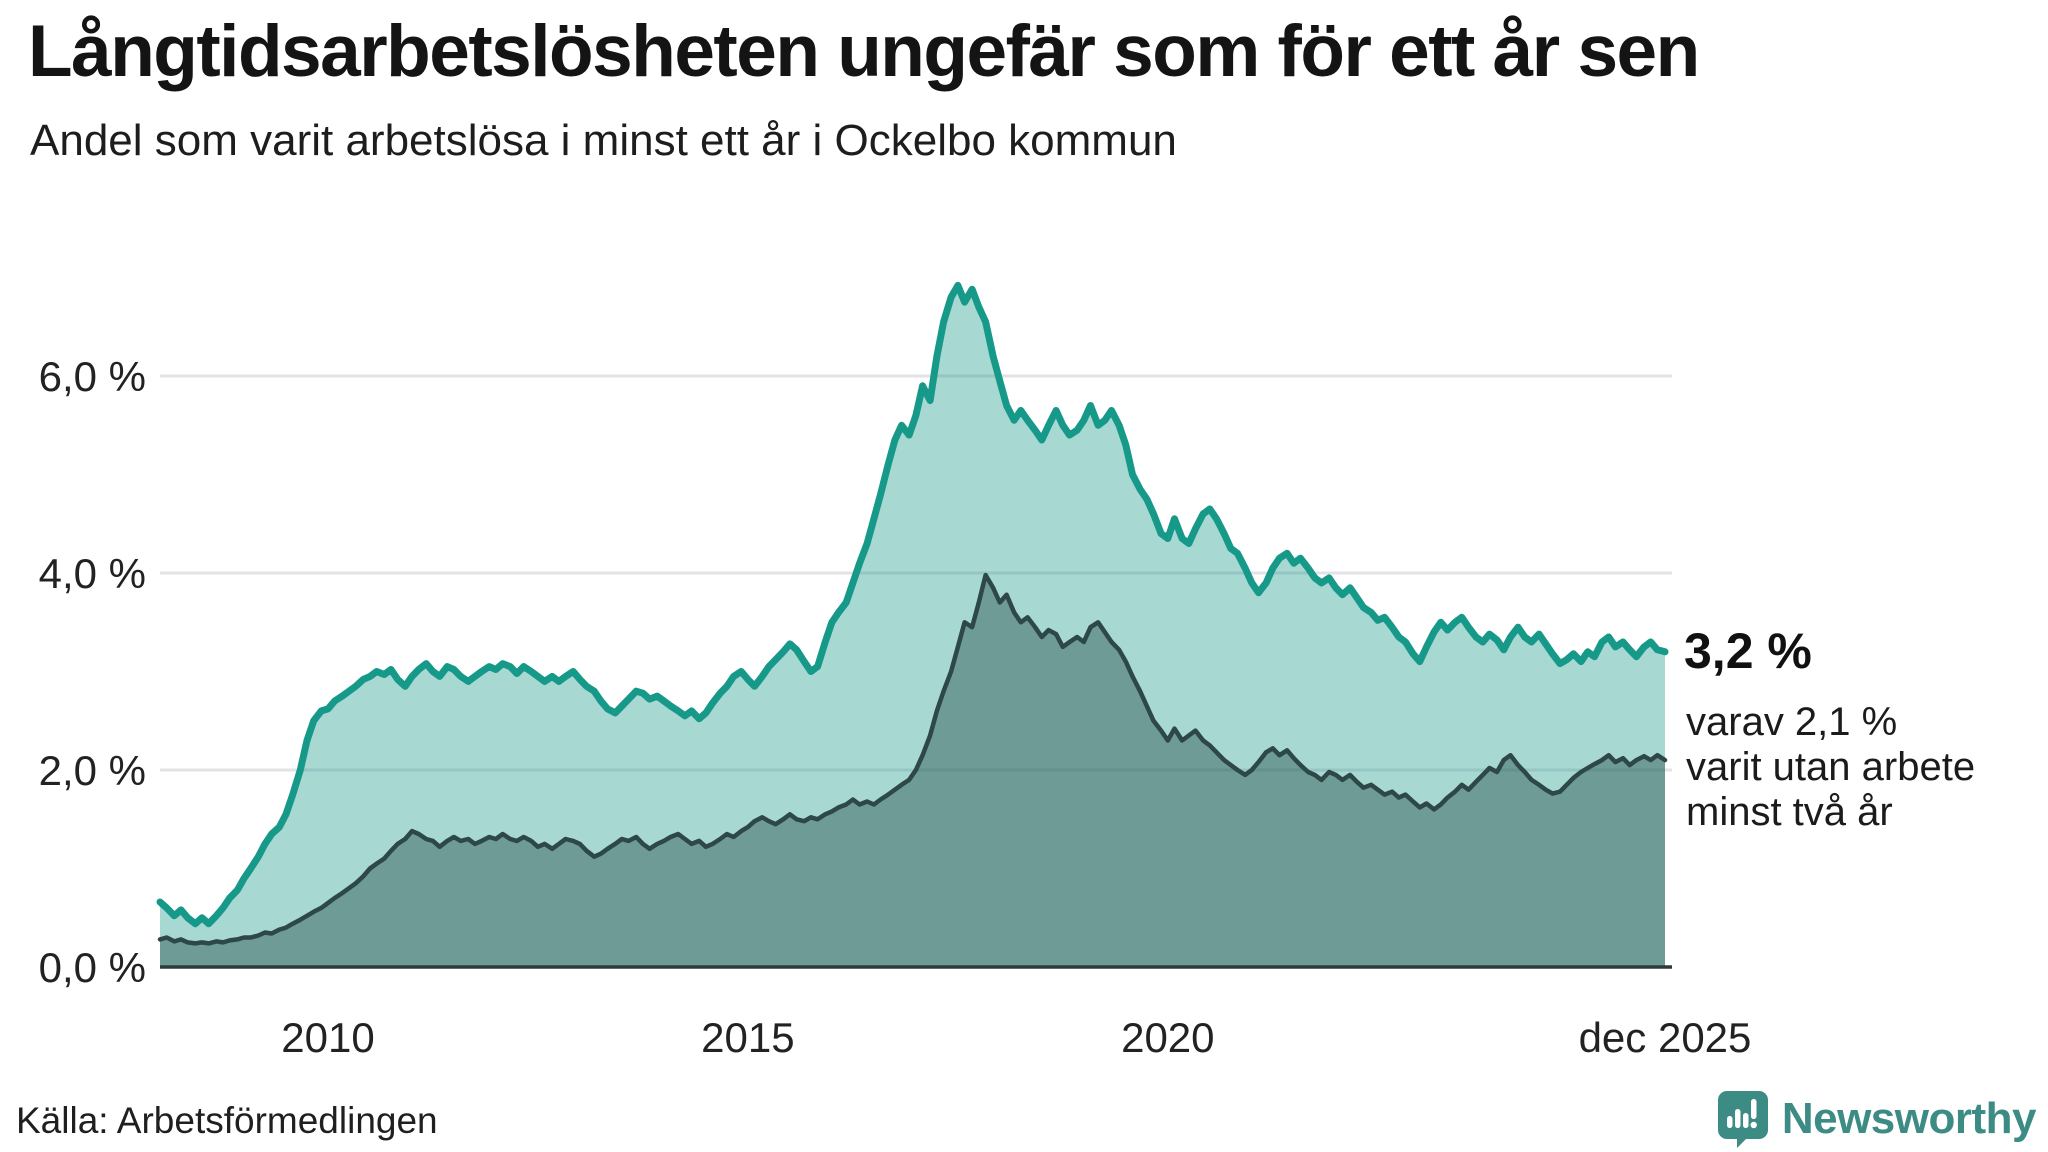  What do you see at coordinates (1665, 1037) in the screenshot?
I see `x-axis-tick-label: dec 2025` at bounding box center [1665, 1037].